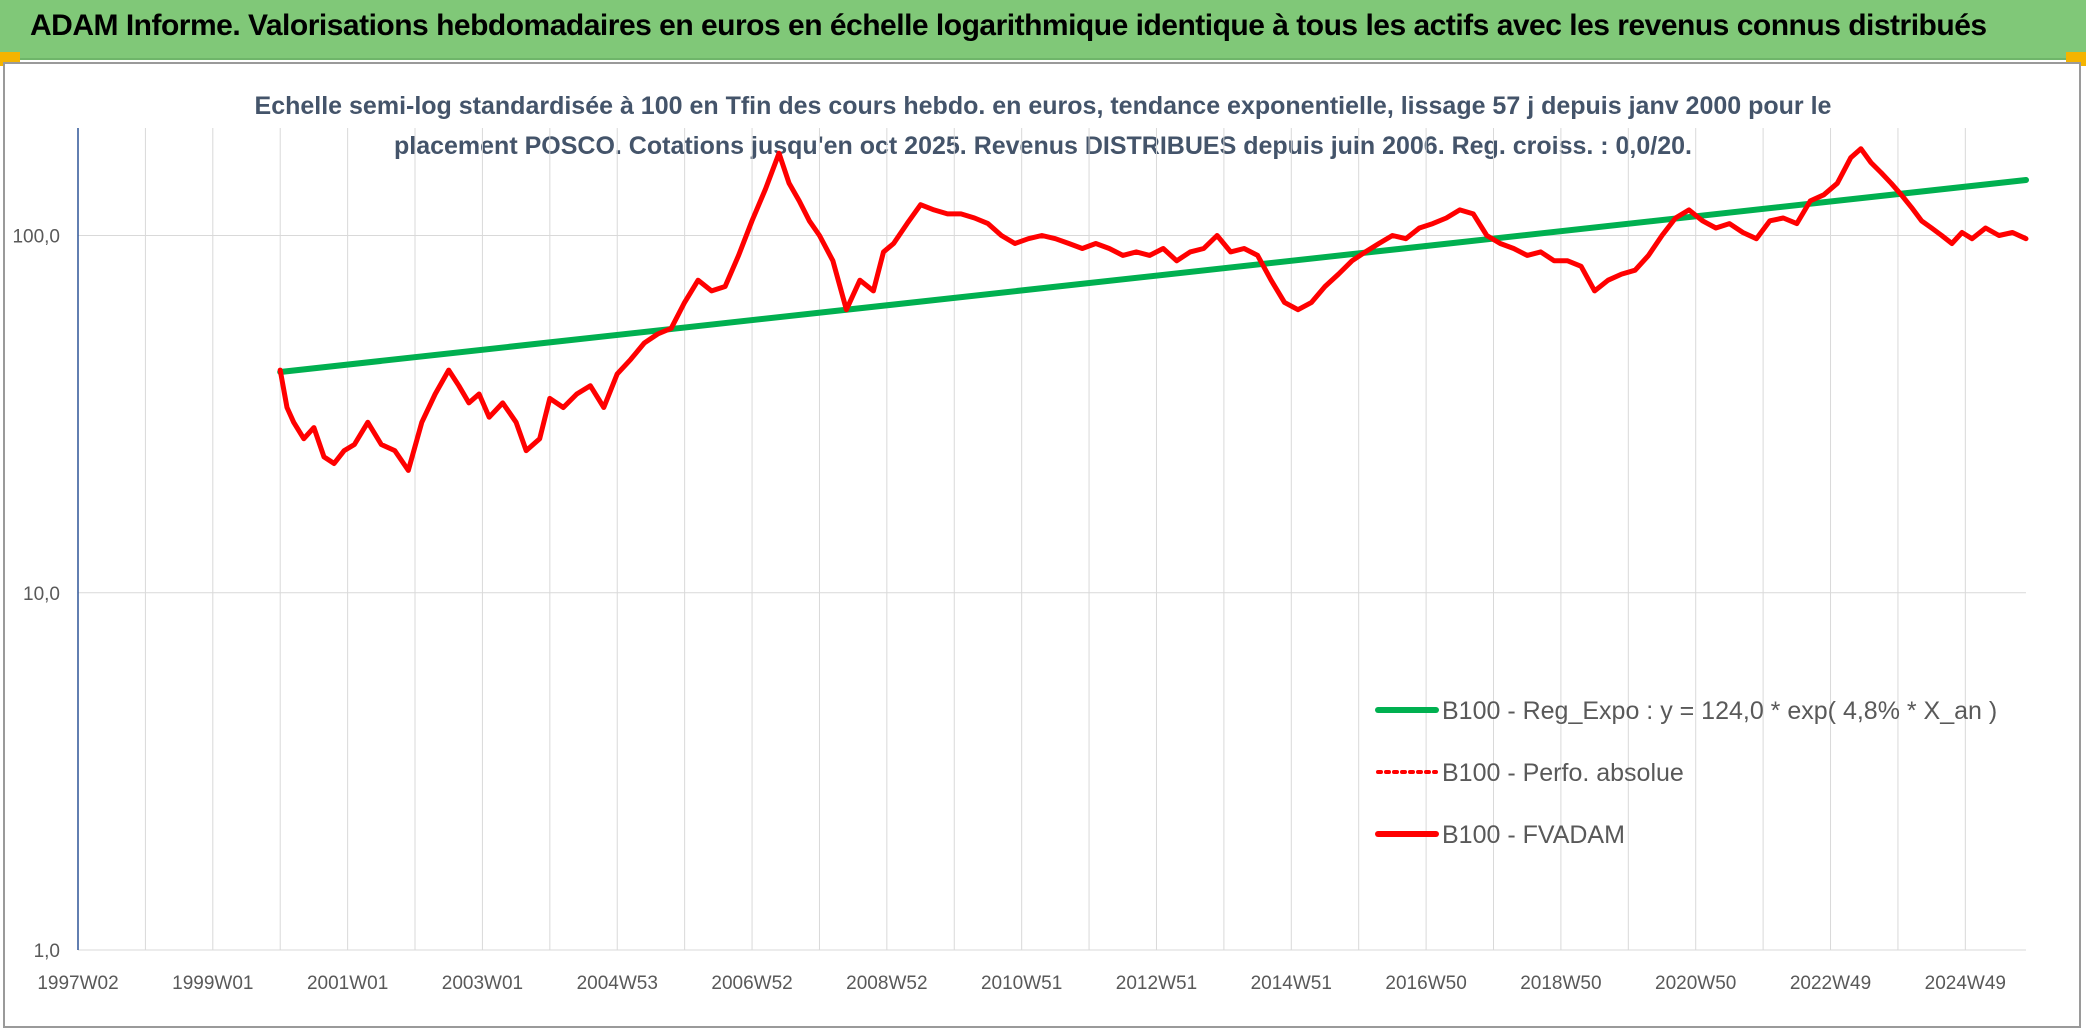  Describe the element at coordinates (1156, 983) in the screenshot. I see `x-tick-label: 2012W51` at that location.